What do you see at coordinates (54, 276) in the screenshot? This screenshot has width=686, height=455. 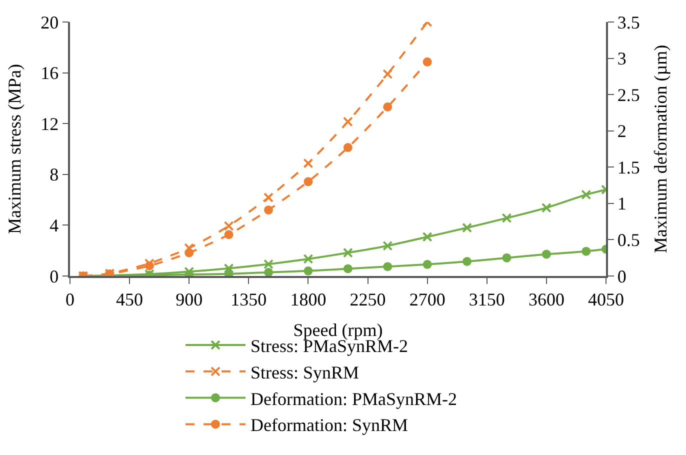 I see `y-tick-label: 0` at bounding box center [54, 276].